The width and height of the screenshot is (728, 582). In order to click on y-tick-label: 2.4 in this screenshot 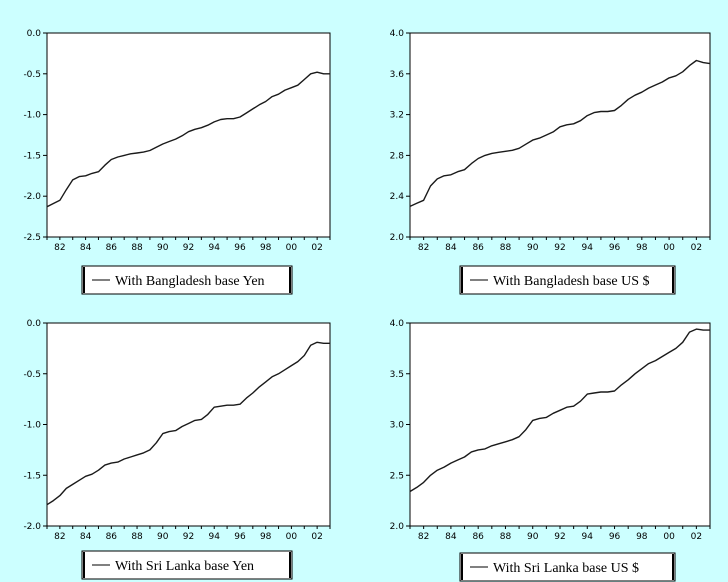, I will do `click(397, 197)`.